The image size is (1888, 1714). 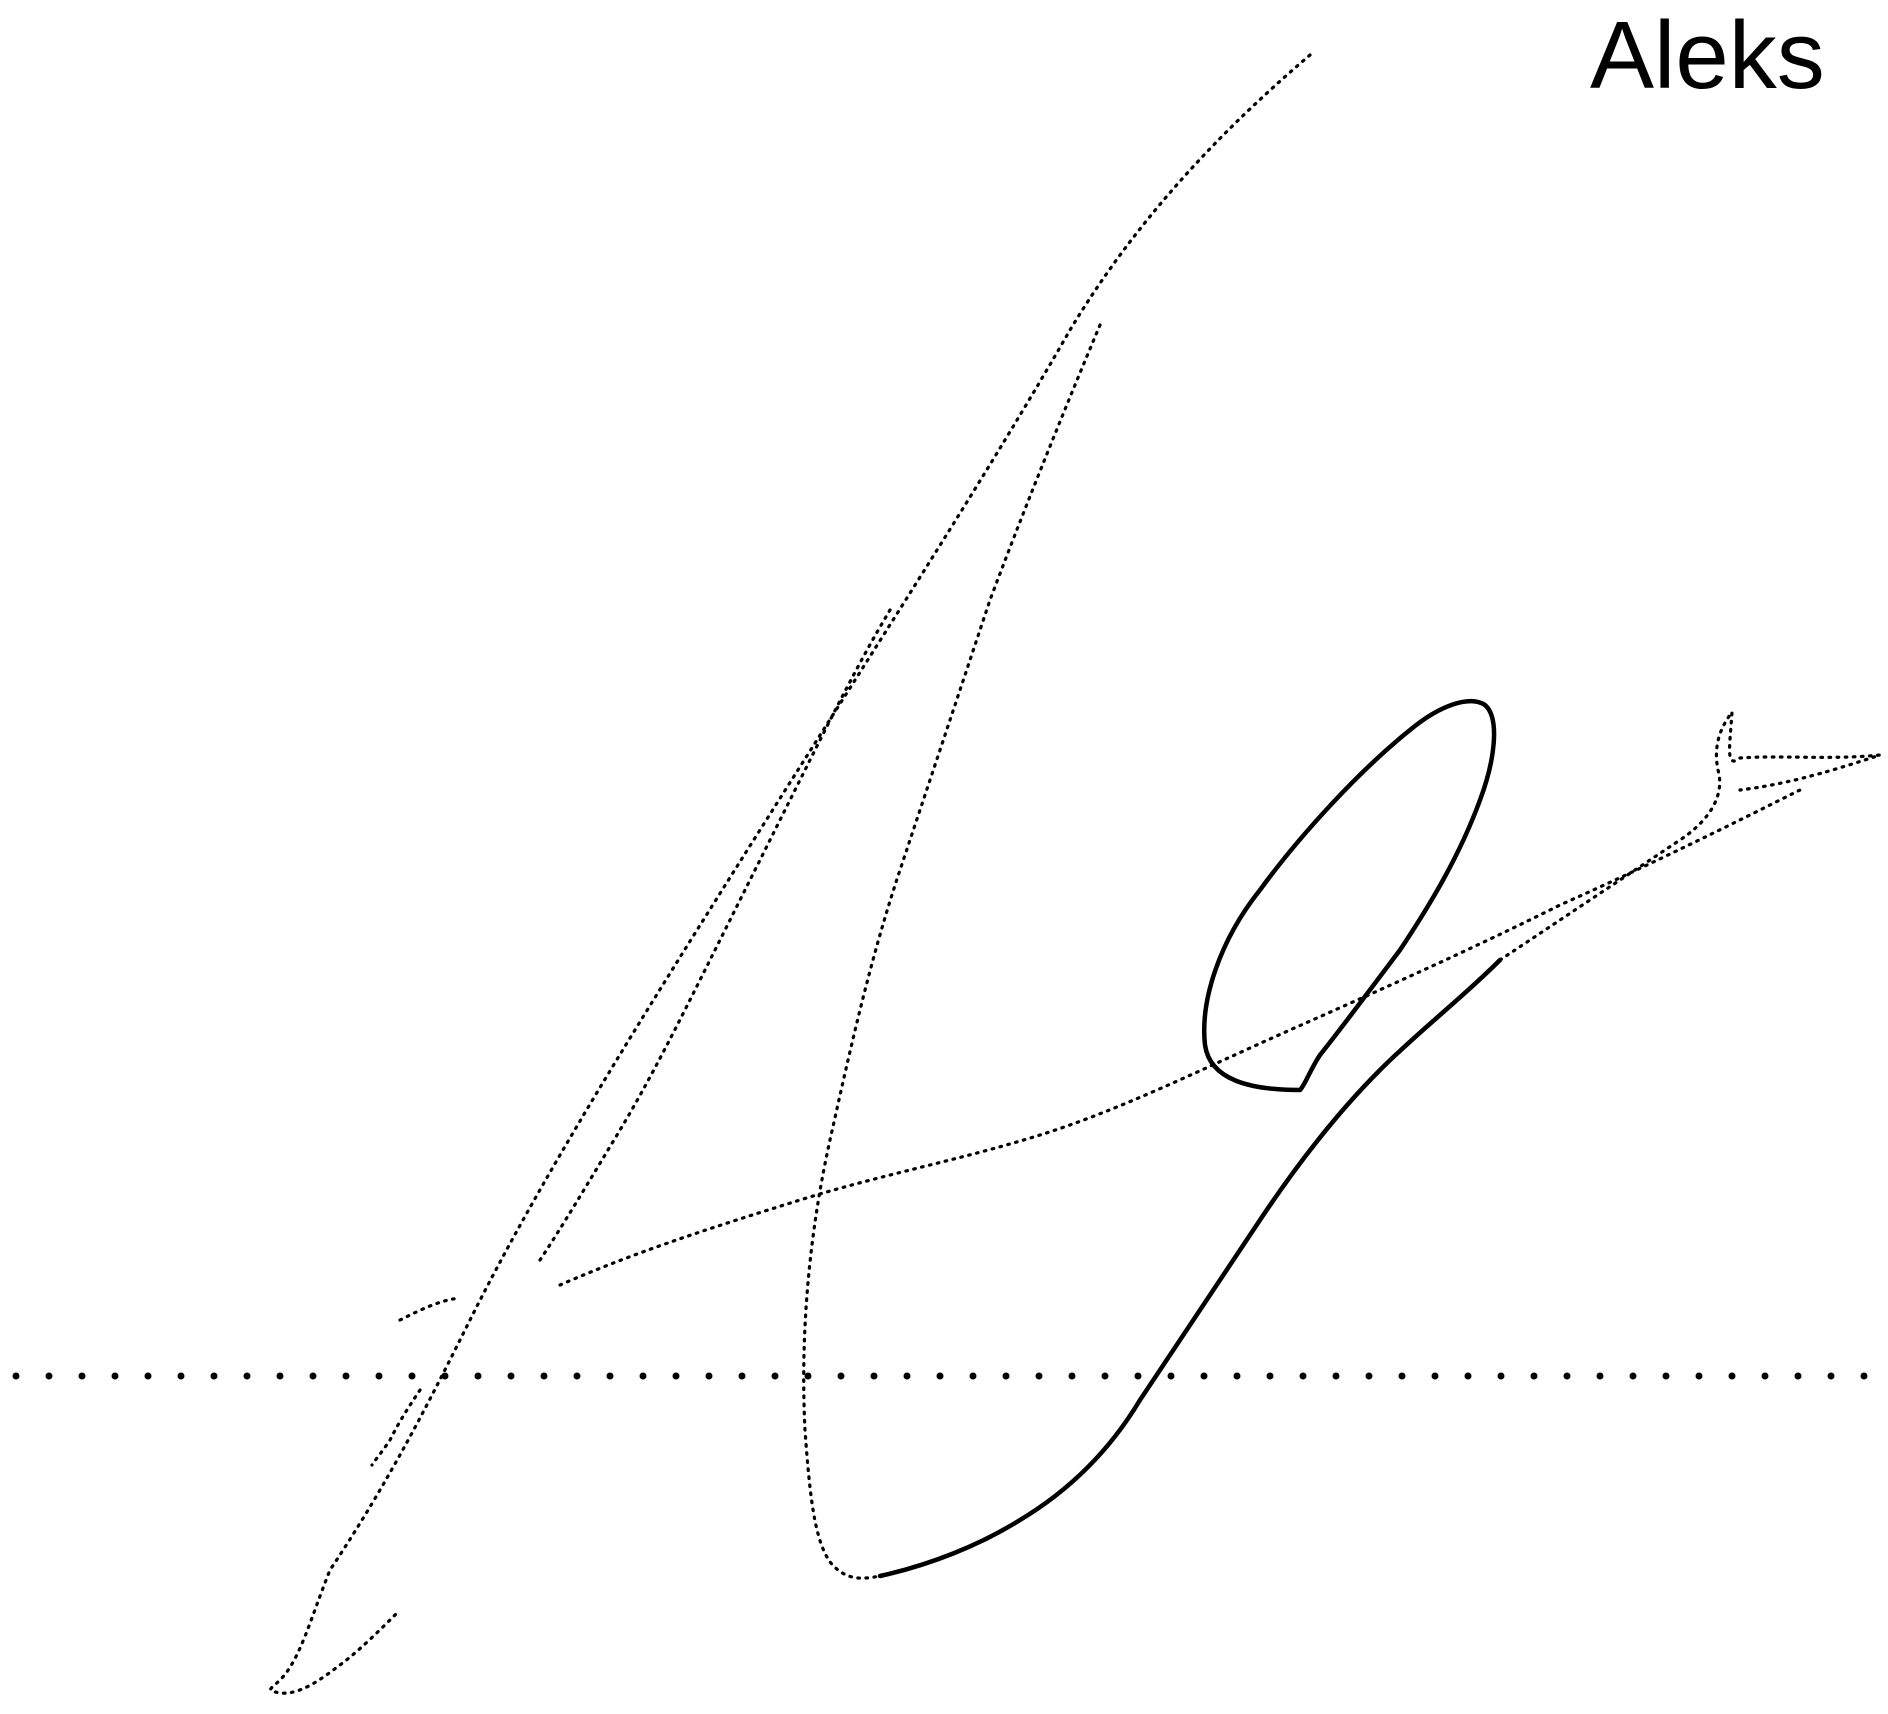 I want to click on signature-stroke-faint-lower, so click(x=396, y=1427).